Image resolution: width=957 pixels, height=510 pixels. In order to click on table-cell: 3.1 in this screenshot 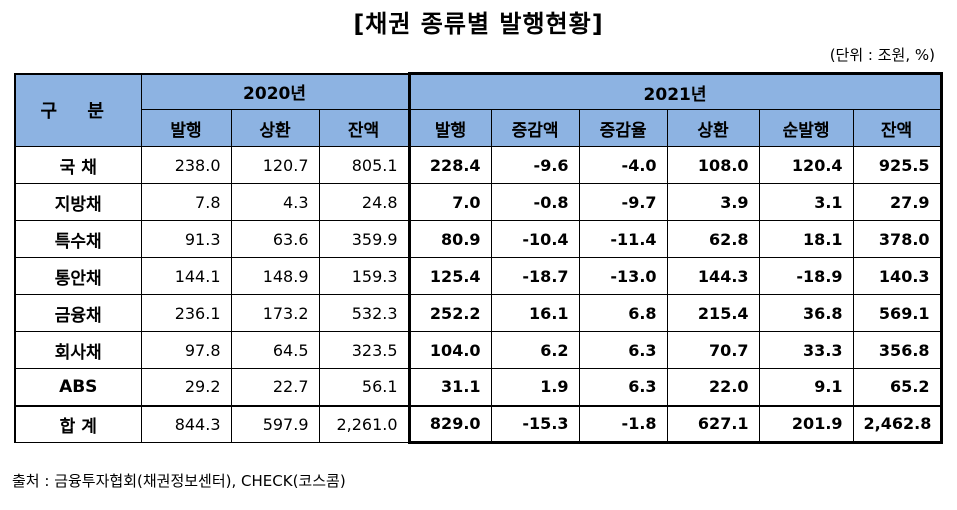, I will do `click(806, 202)`.